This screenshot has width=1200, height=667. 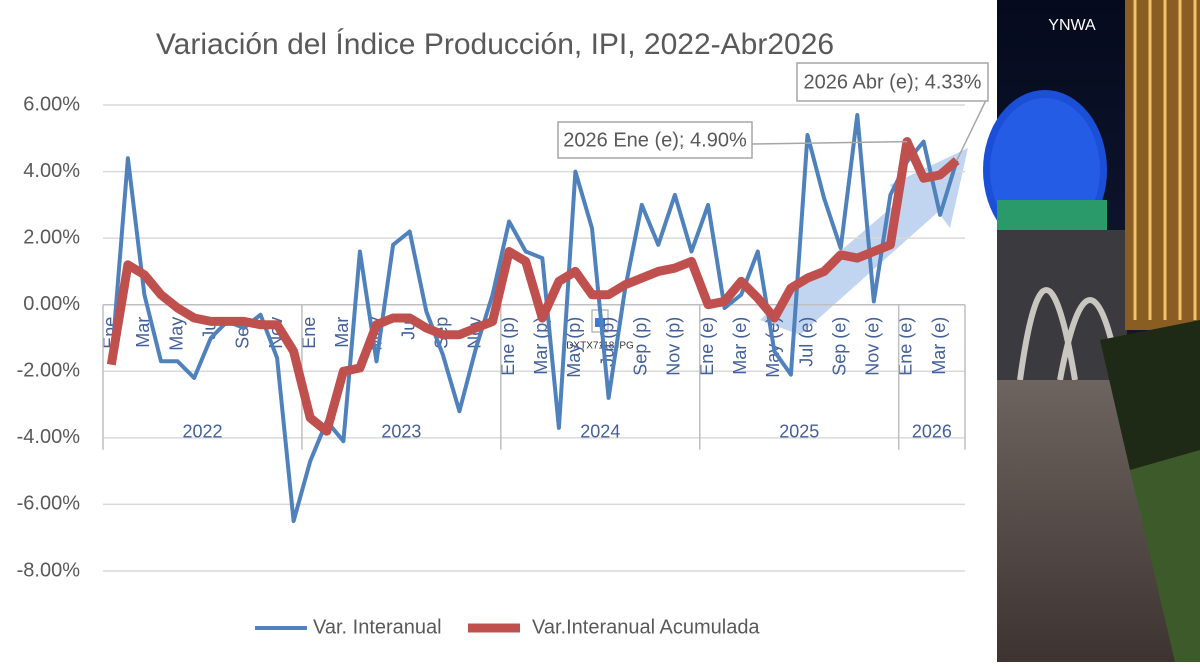 I want to click on x-tick-label: Ene (p), so click(x=508, y=346).